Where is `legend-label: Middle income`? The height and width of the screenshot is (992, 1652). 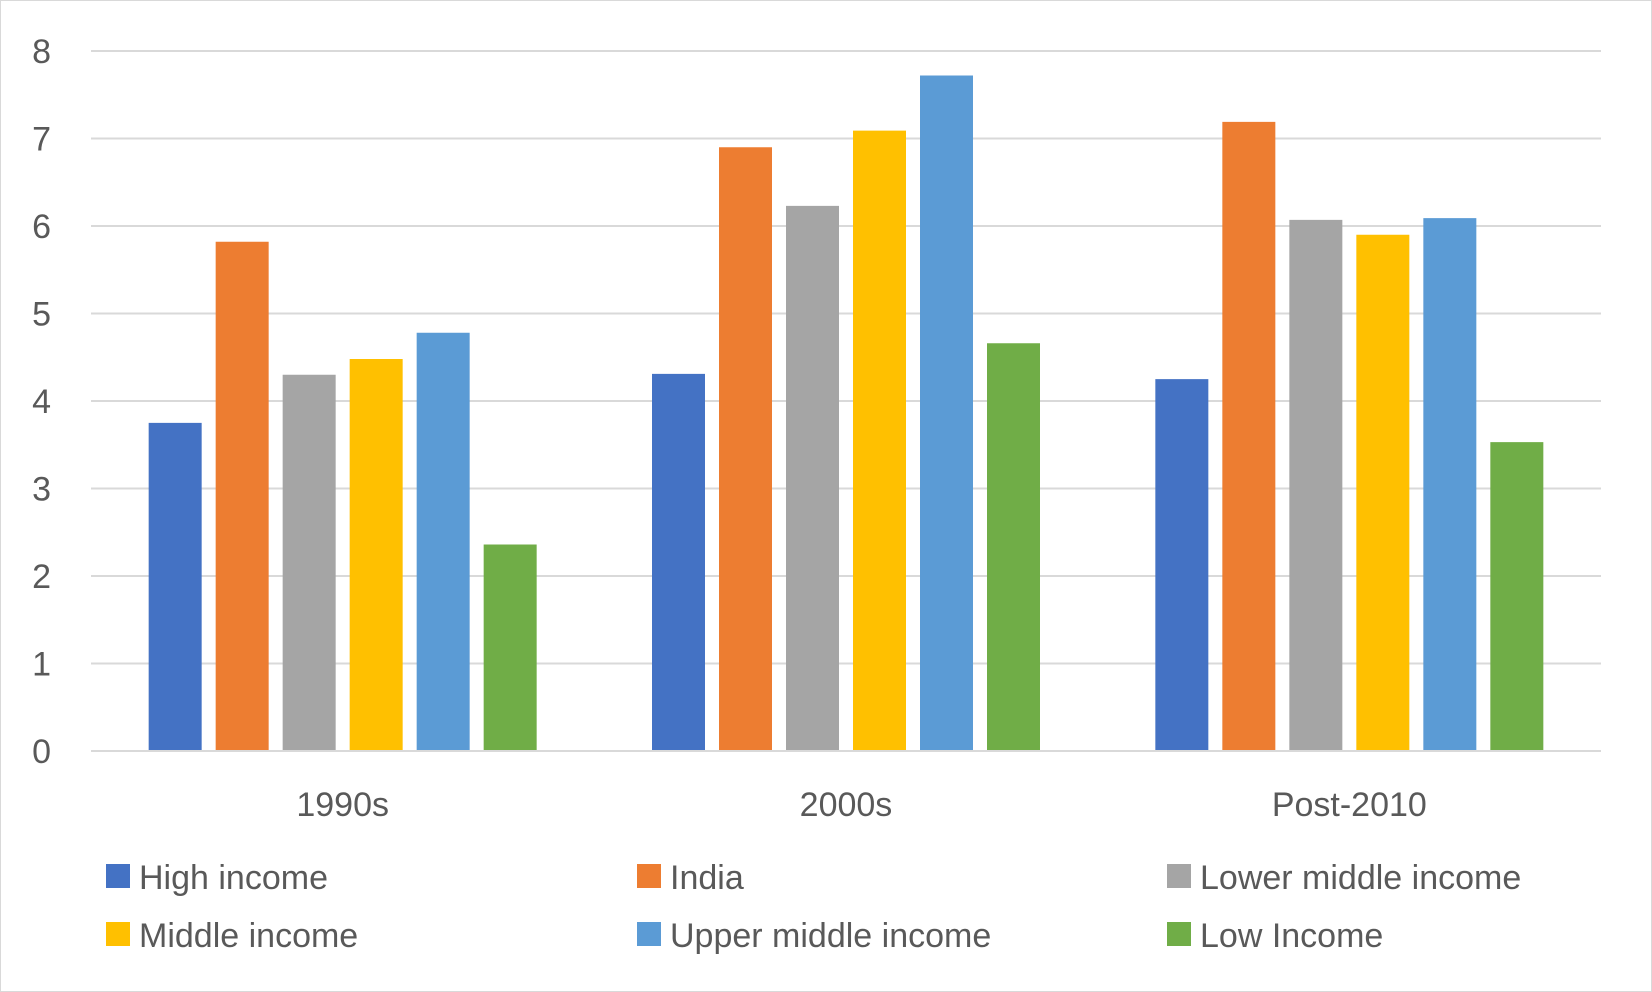
legend-label: Middle income is located at coordinates (248, 936).